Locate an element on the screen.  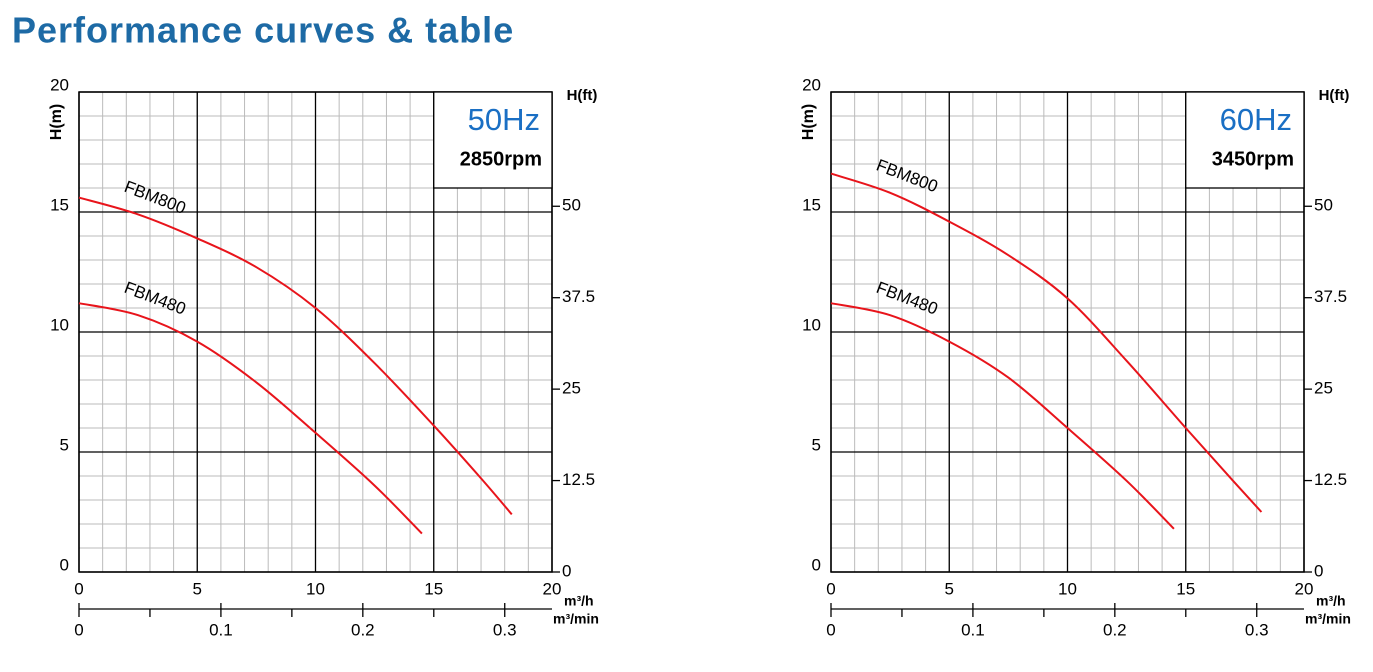
badge: 60Hz is located at coordinates (1256, 119).